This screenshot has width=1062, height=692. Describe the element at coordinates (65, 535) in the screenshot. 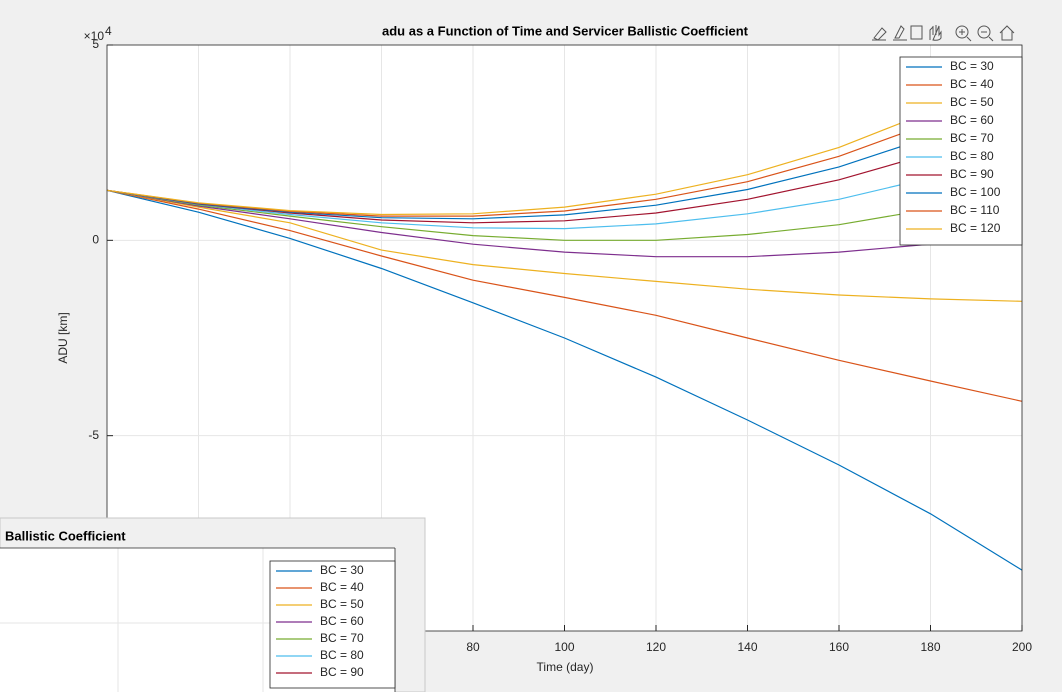

I see `chart-title: Ballistic Coefficient` at that location.